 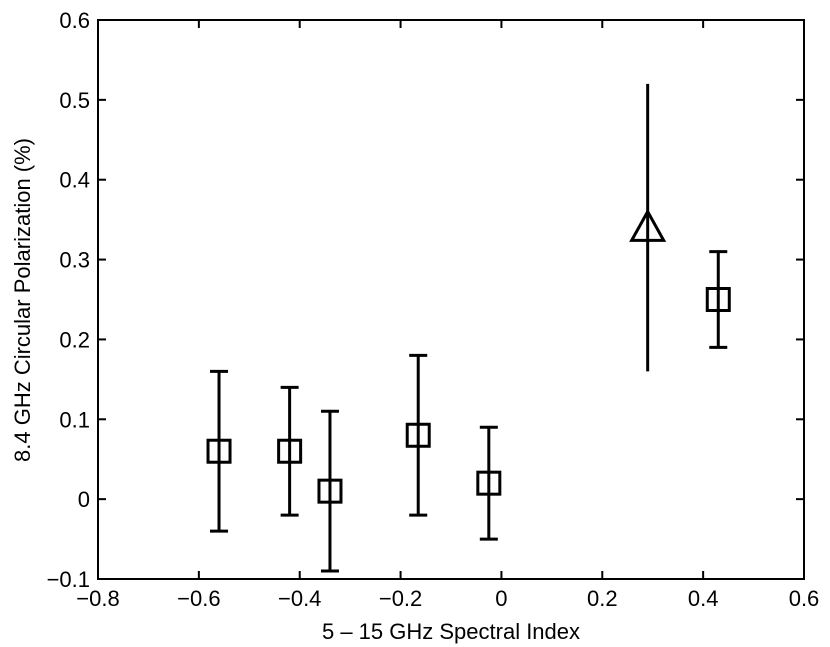 What do you see at coordinates (804, 598) in the screenshot?
I see `x-tick-label: 0.6` at bounding box center [804, 598].